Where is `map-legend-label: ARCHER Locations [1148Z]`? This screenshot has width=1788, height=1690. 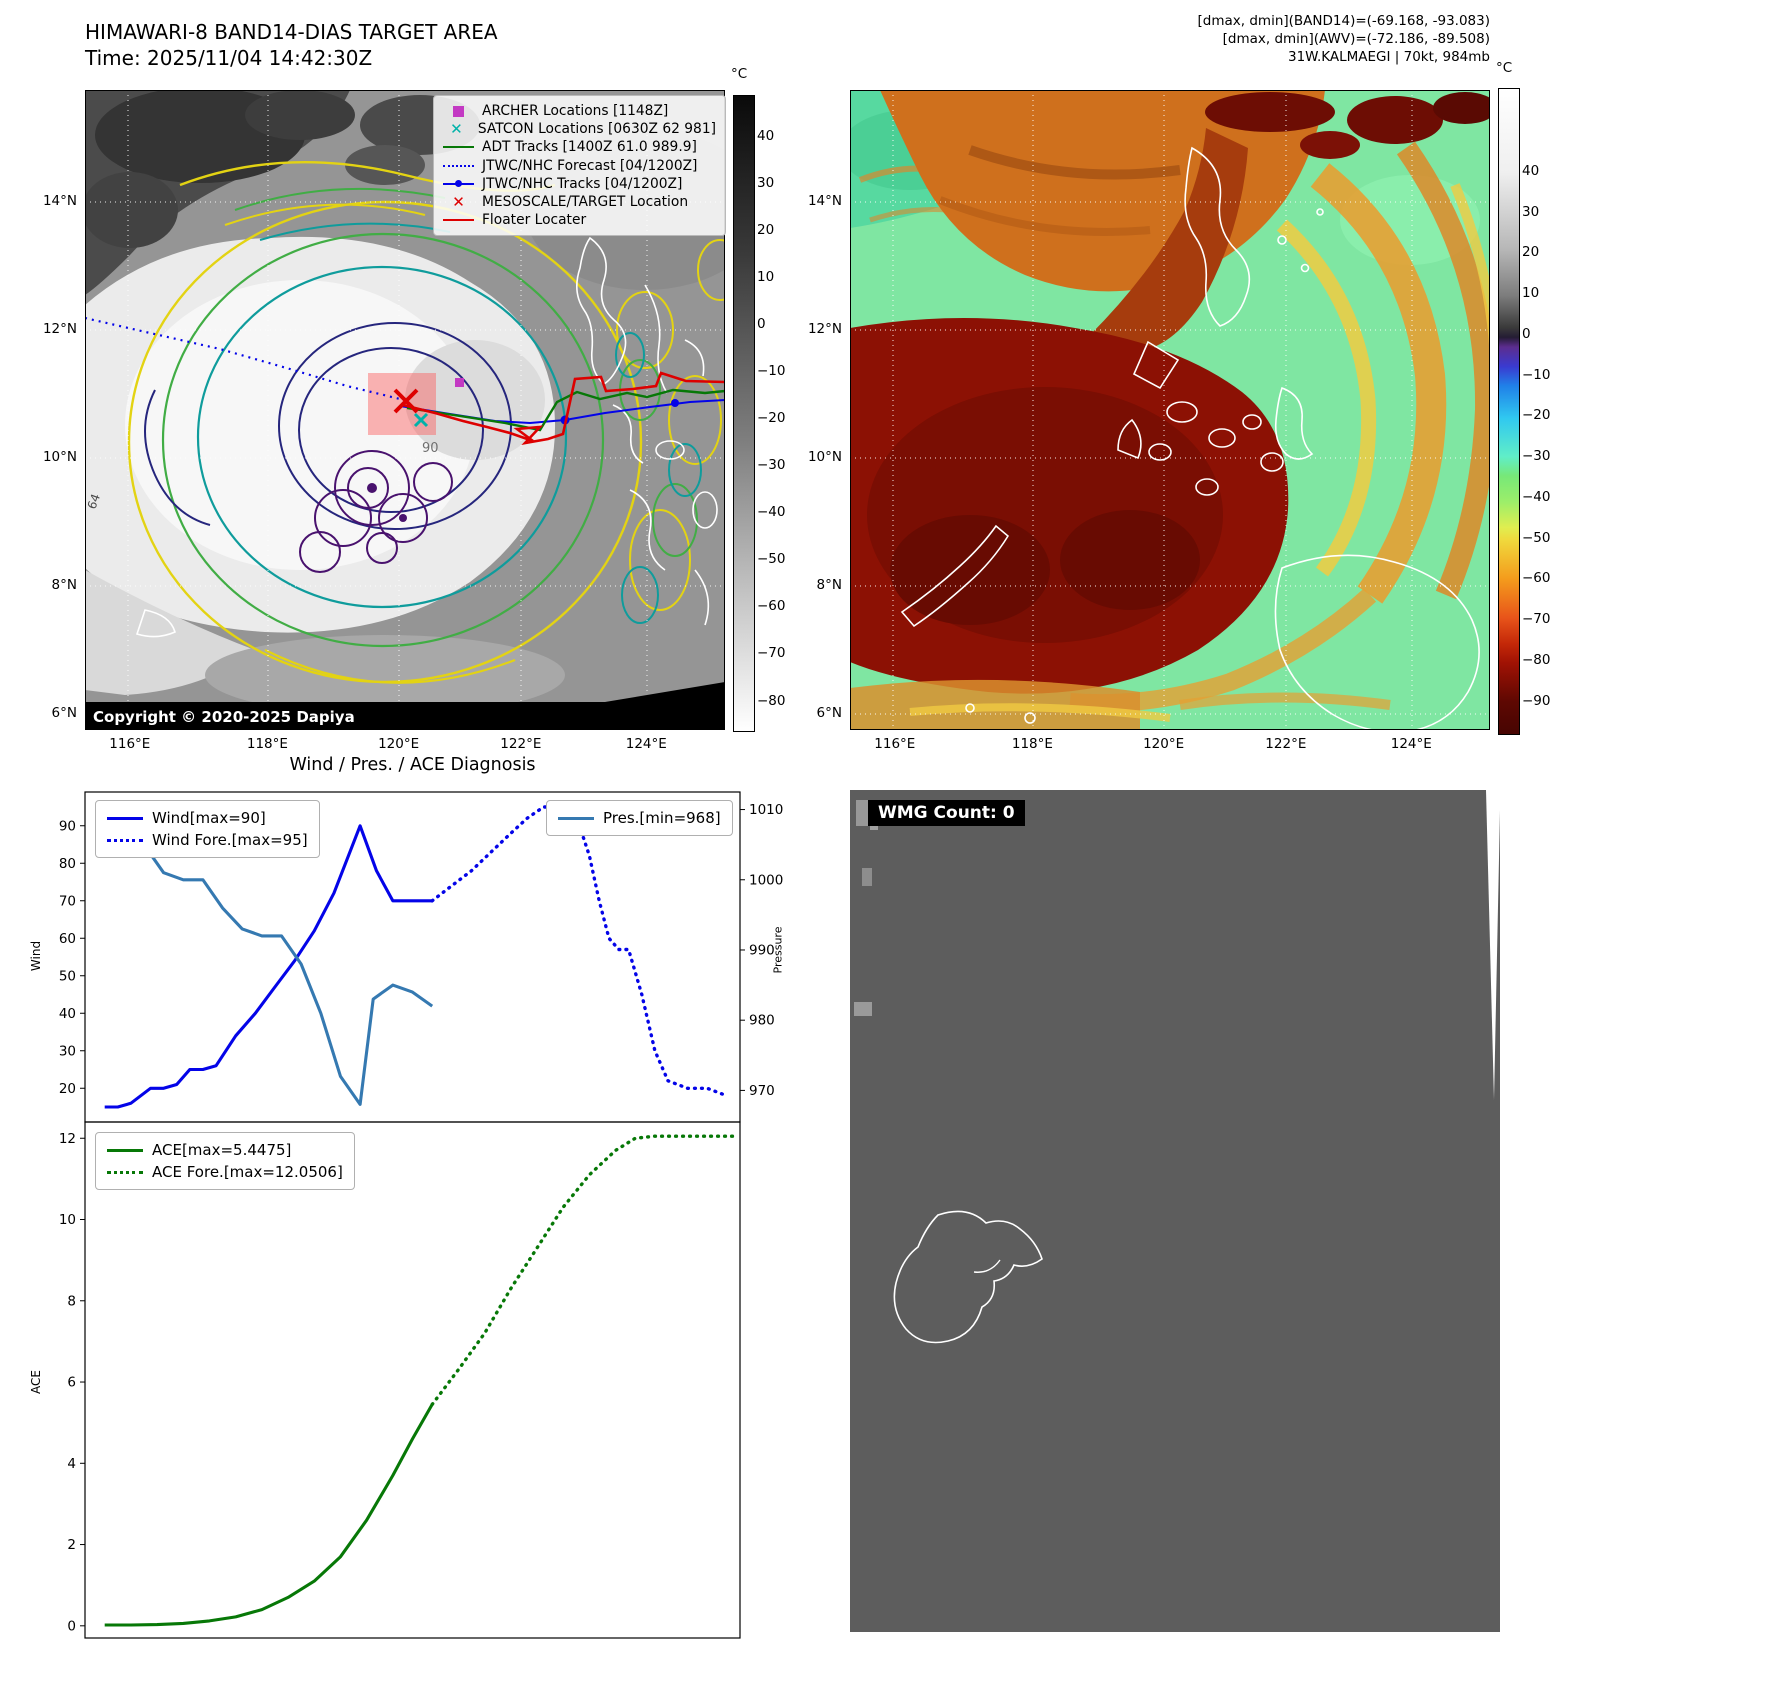
map-legend-label: ARCHER Locations [1148Z] is located at coordinates (575, 111).